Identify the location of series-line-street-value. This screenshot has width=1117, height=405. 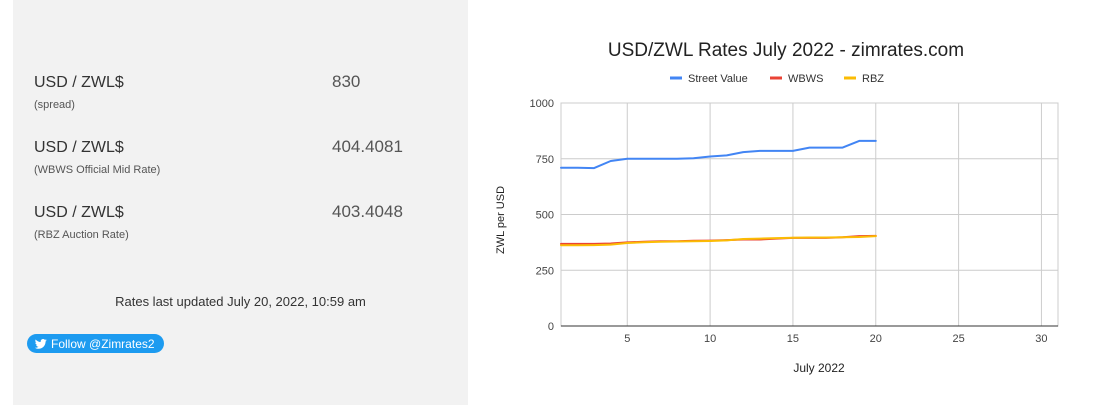
(718, 154).